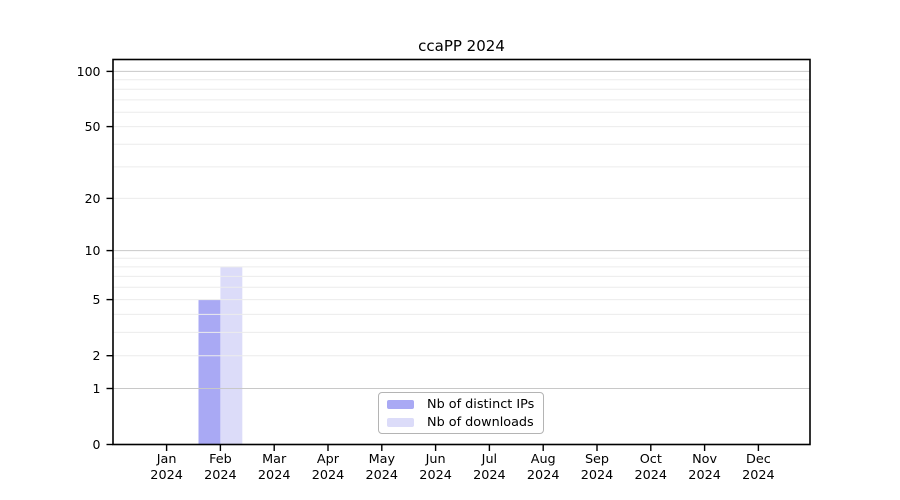 This screenshot has height=500, width=900. What do you see at coordinates (461, 46) in the screenshot?
I see `chart-title: ccaPP 2024` at bounding box center [461, 46].